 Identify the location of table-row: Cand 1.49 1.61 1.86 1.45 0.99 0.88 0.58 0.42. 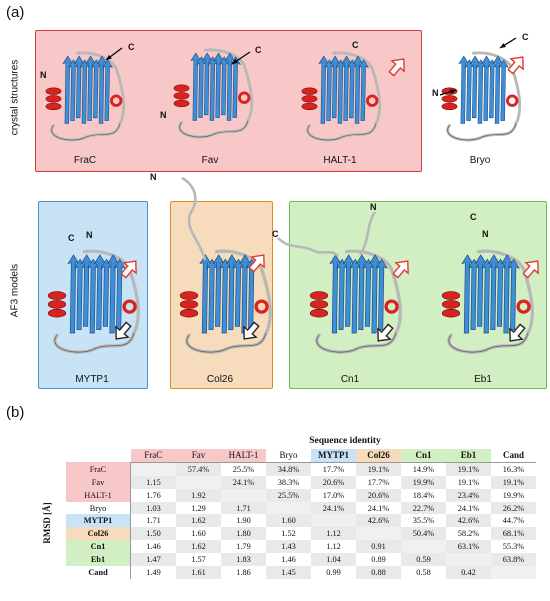
(301, 572).